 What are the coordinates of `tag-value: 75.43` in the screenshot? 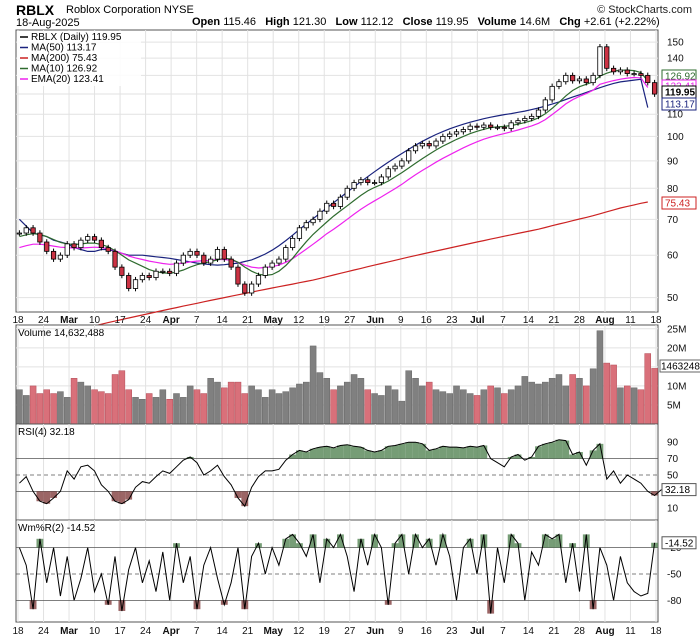 It's located at (677, 204).